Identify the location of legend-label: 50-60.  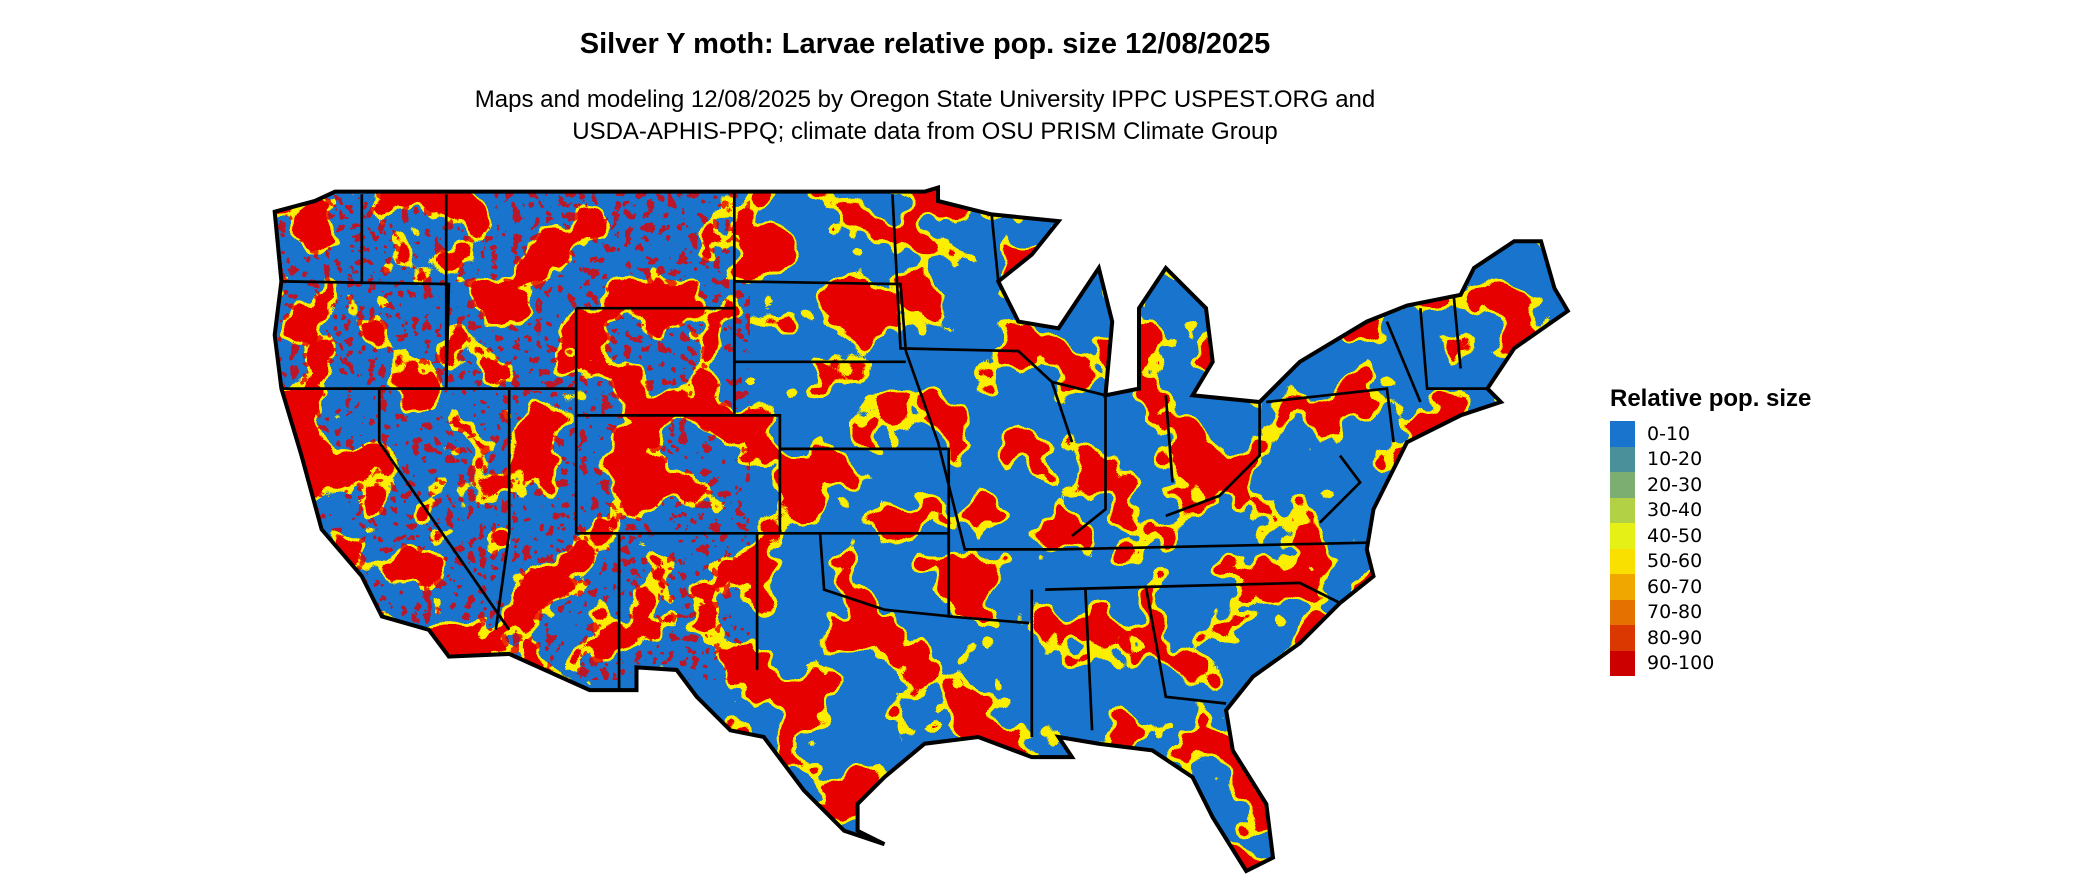
(1675, 561).